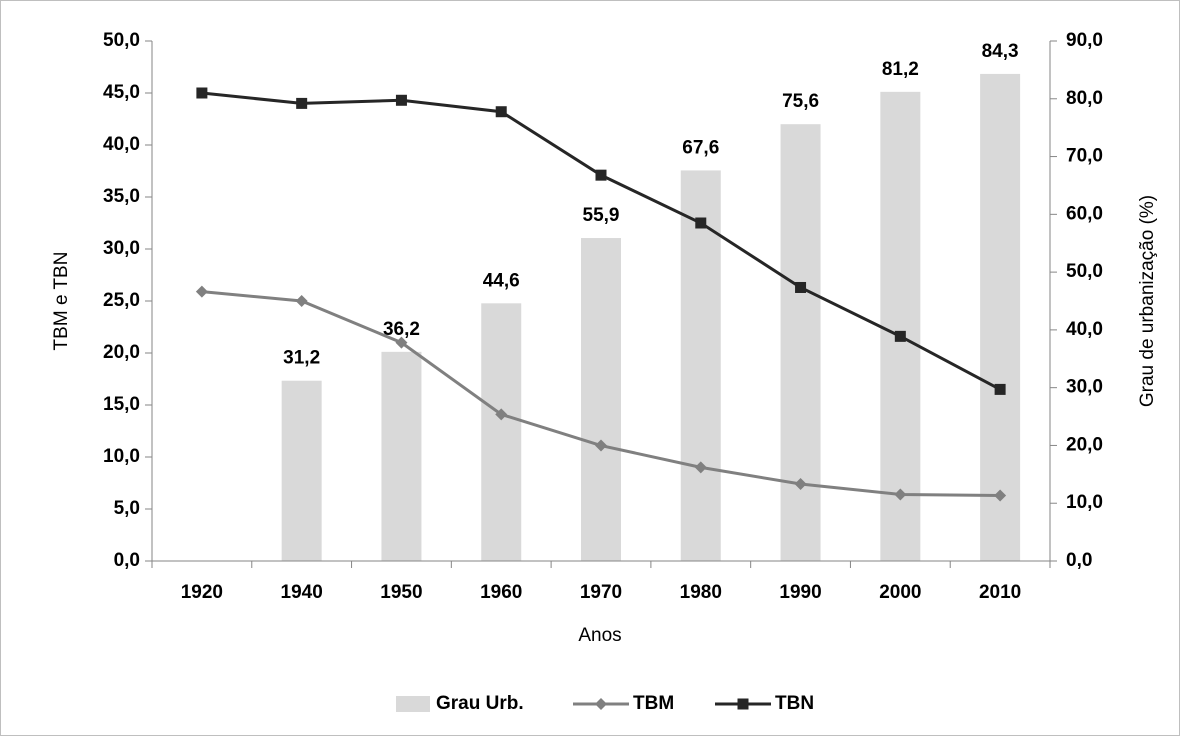 Image resolution: width=1180 pixels, height=736 pixels. What do you see at coordinates (701, 592) in the screenshot?
I see `x-tick-label: 1980` at bounding box center [701, 592].